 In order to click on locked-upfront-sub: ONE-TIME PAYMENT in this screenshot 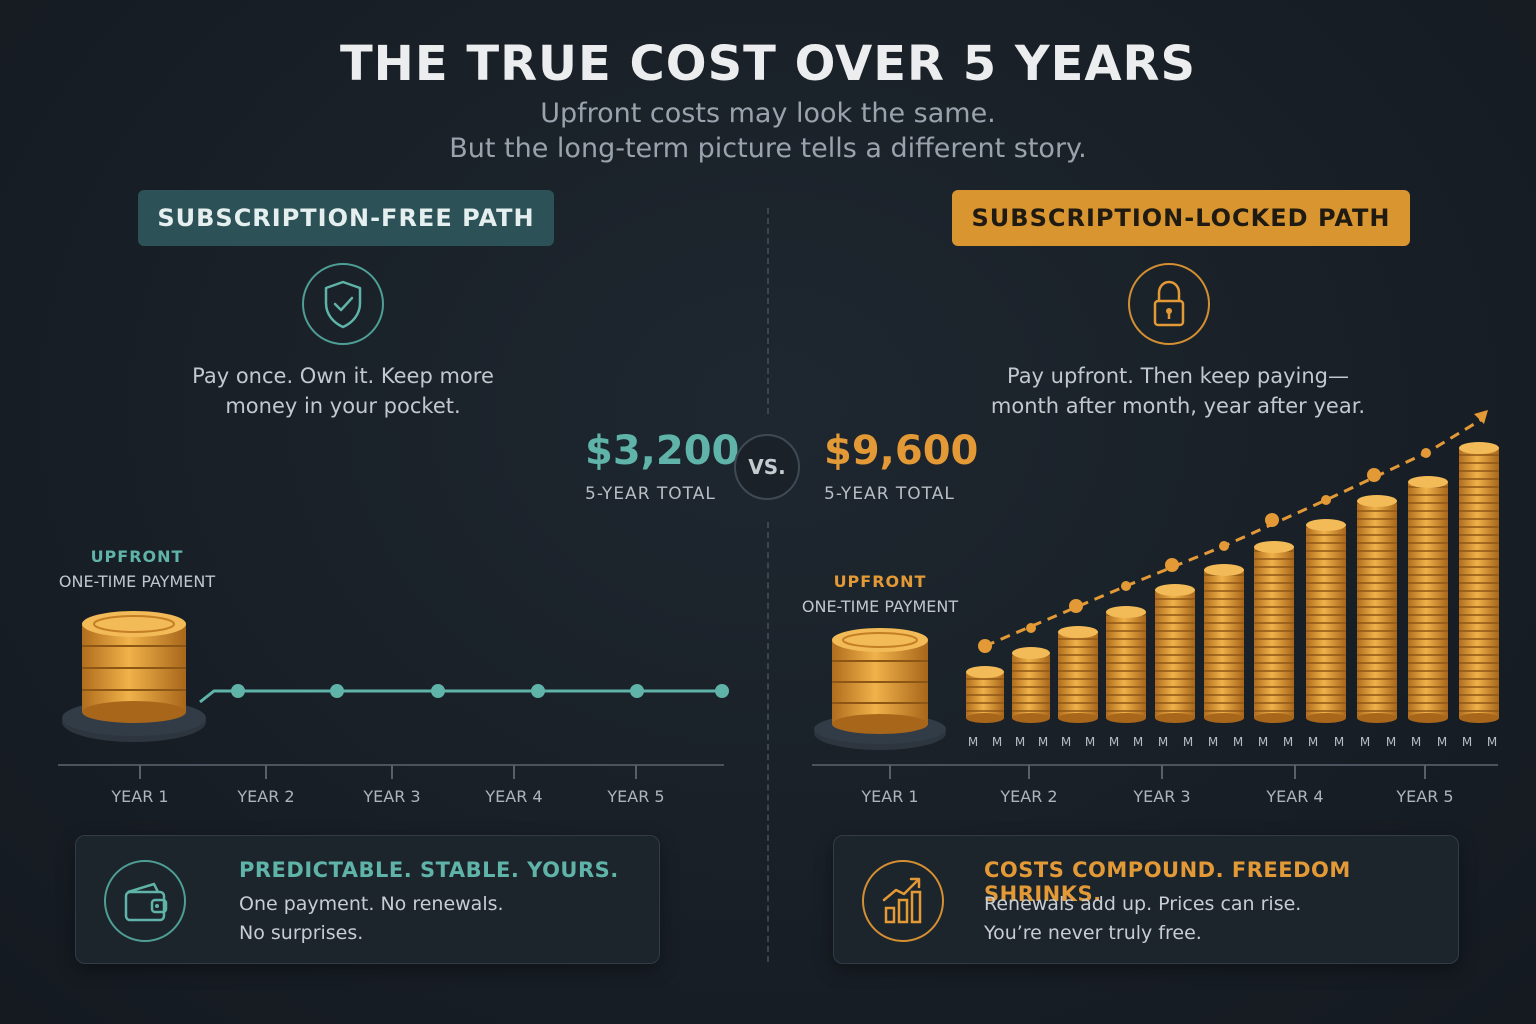, I will do `click(880, 606)`.